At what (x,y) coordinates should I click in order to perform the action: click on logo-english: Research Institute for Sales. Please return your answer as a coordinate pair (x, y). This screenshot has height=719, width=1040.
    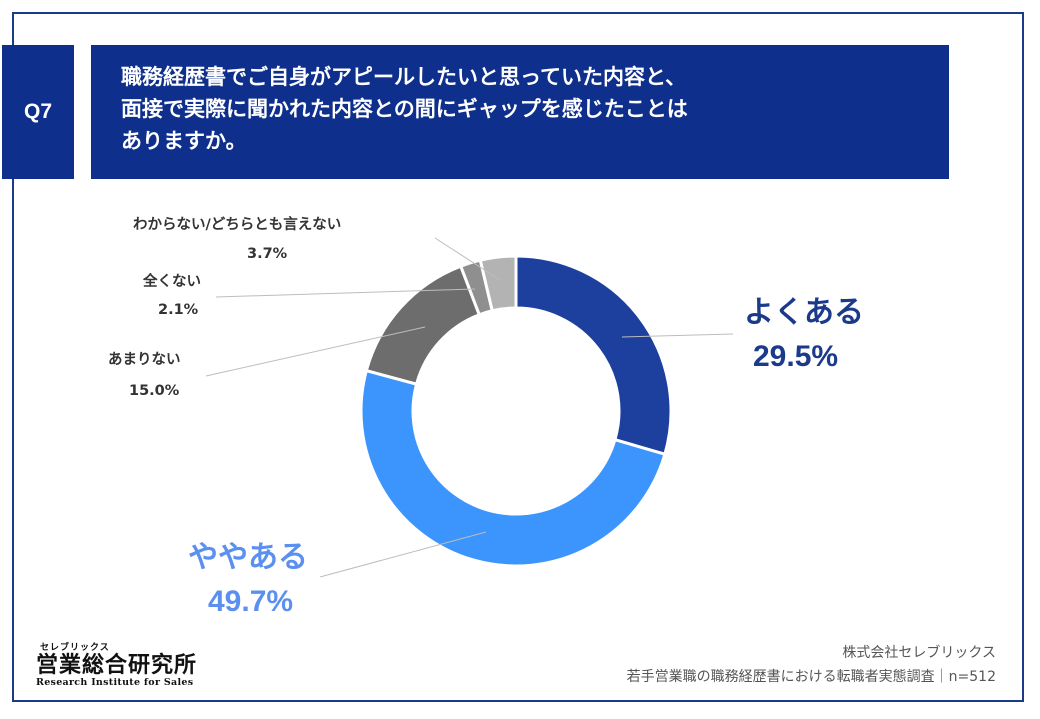
    Looking at the image, I should click on (115, 682).